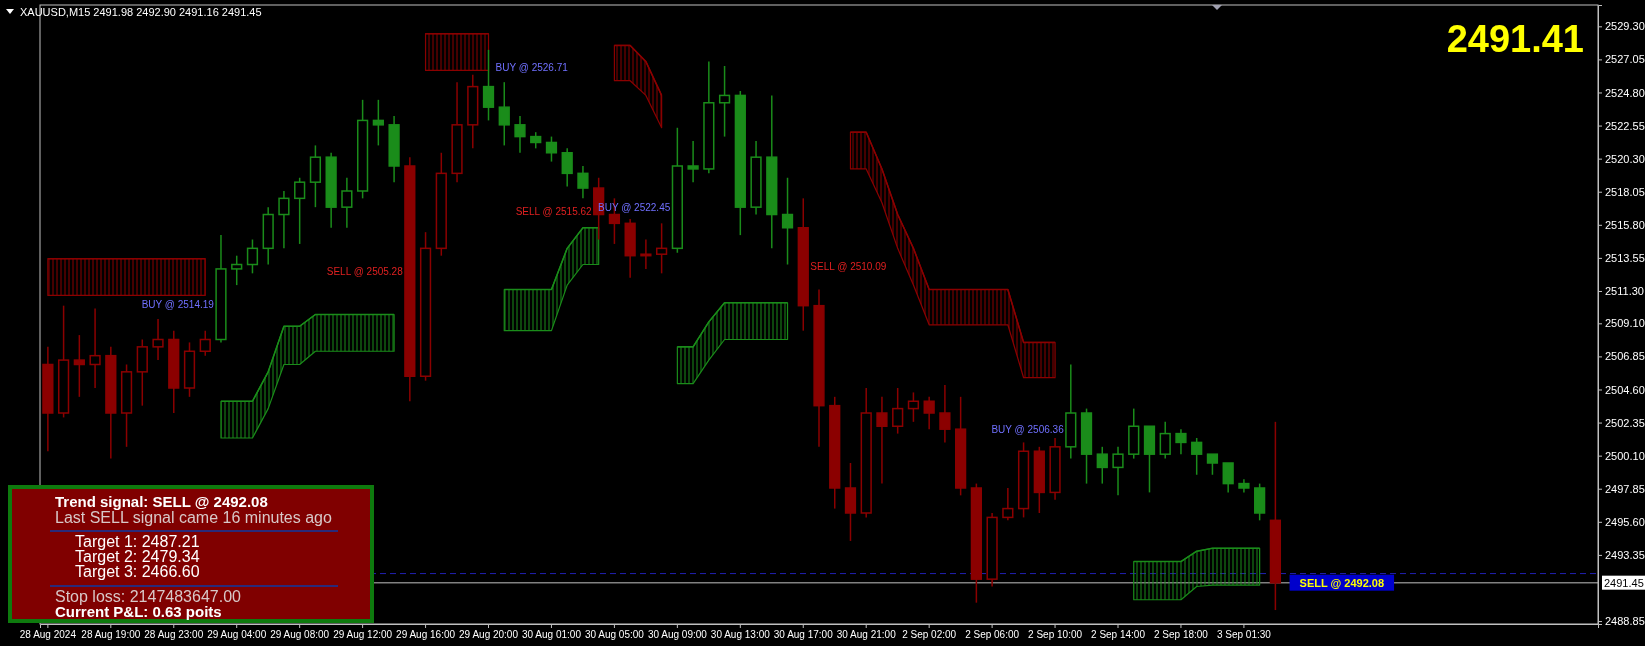  What do you see at coordinates (1625, 191) in the screenshot?
I see `y-tick-label: 2518.05` at bounding box center [1625, 191].